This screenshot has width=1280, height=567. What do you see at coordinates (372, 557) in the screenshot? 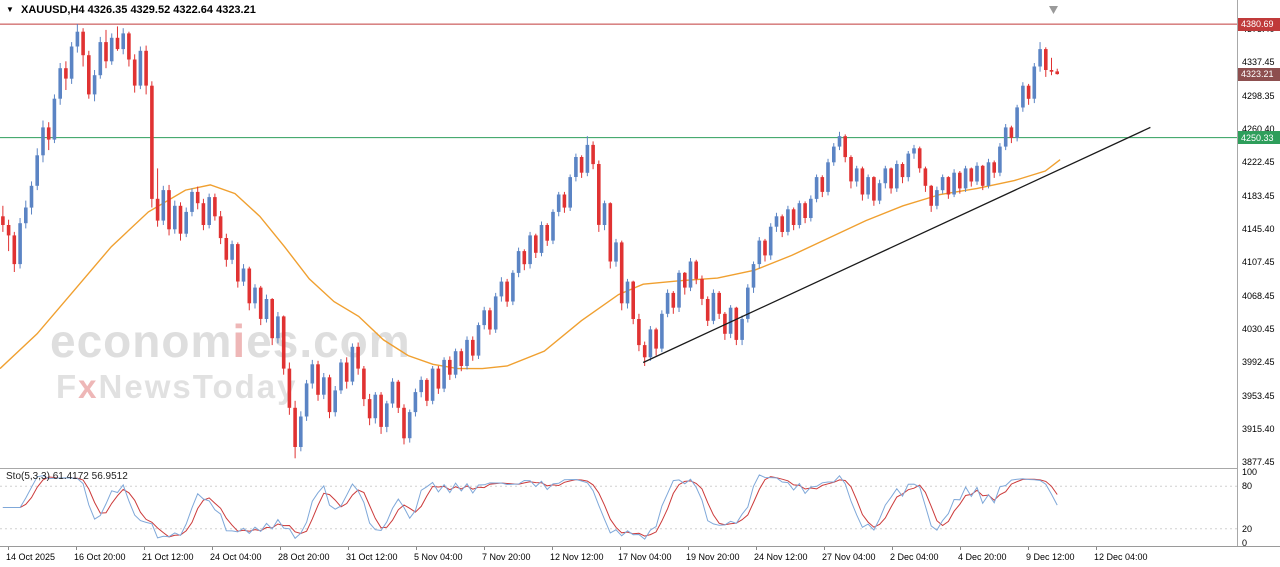
I see `time-tick-label: 31 Oct 12:00` at bounding box center [372, 557].